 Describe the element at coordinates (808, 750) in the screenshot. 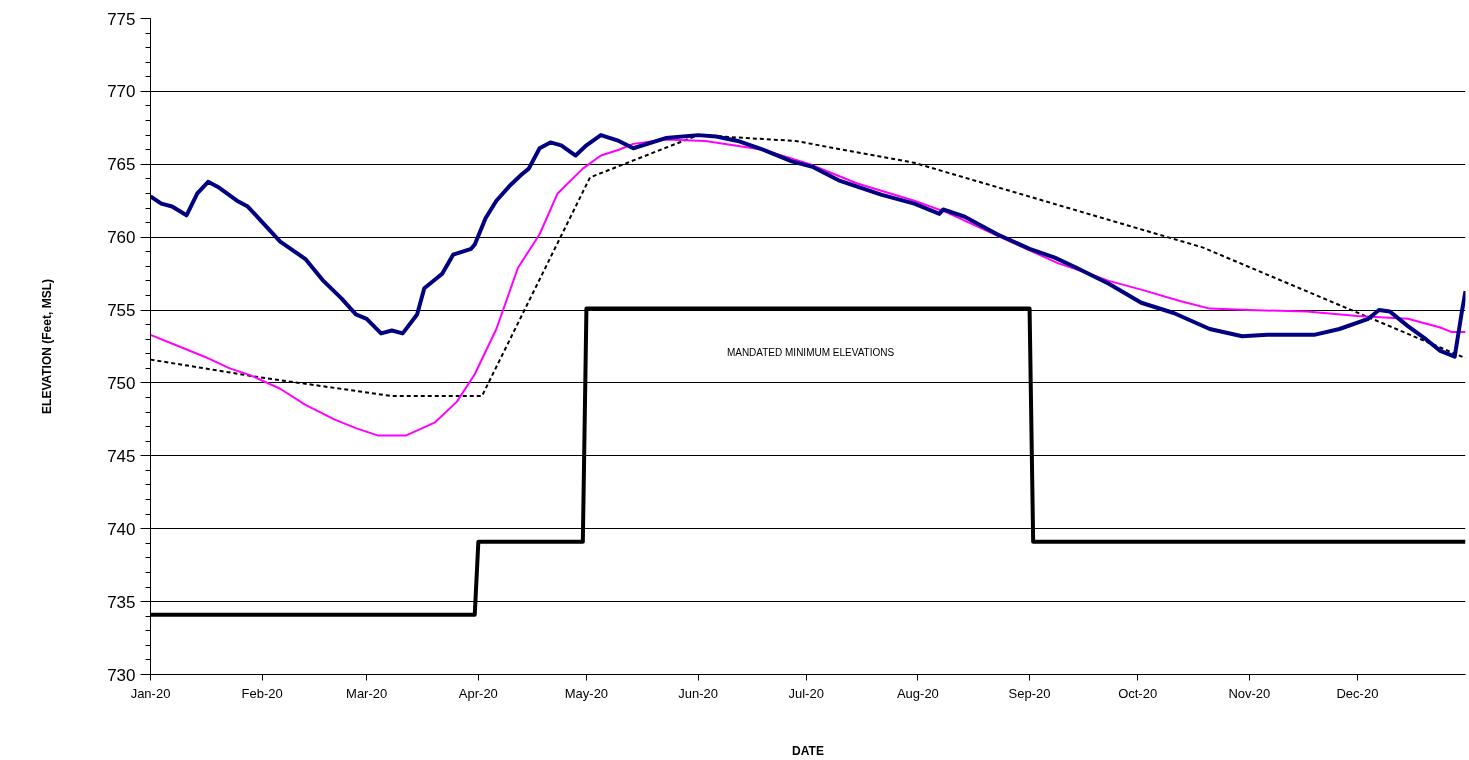

I see `x-axis-title: DATE` at that location.